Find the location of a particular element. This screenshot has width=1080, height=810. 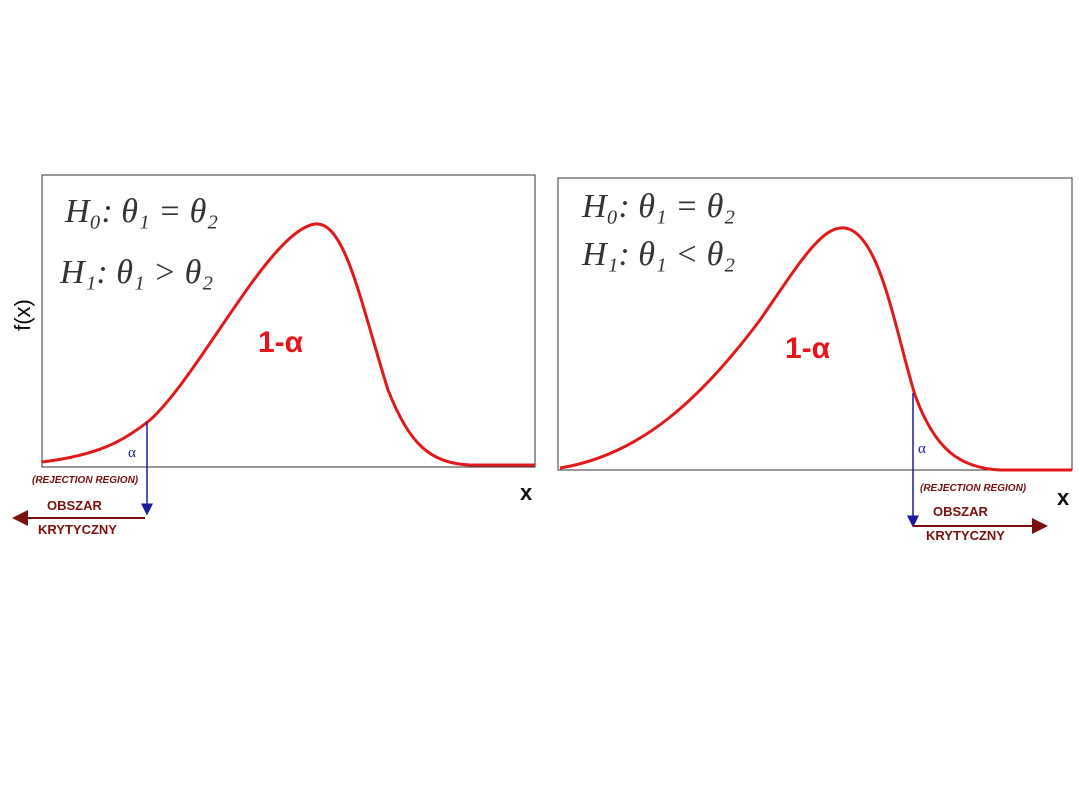

y-label: f(x) is located at coordinates (22, 315).